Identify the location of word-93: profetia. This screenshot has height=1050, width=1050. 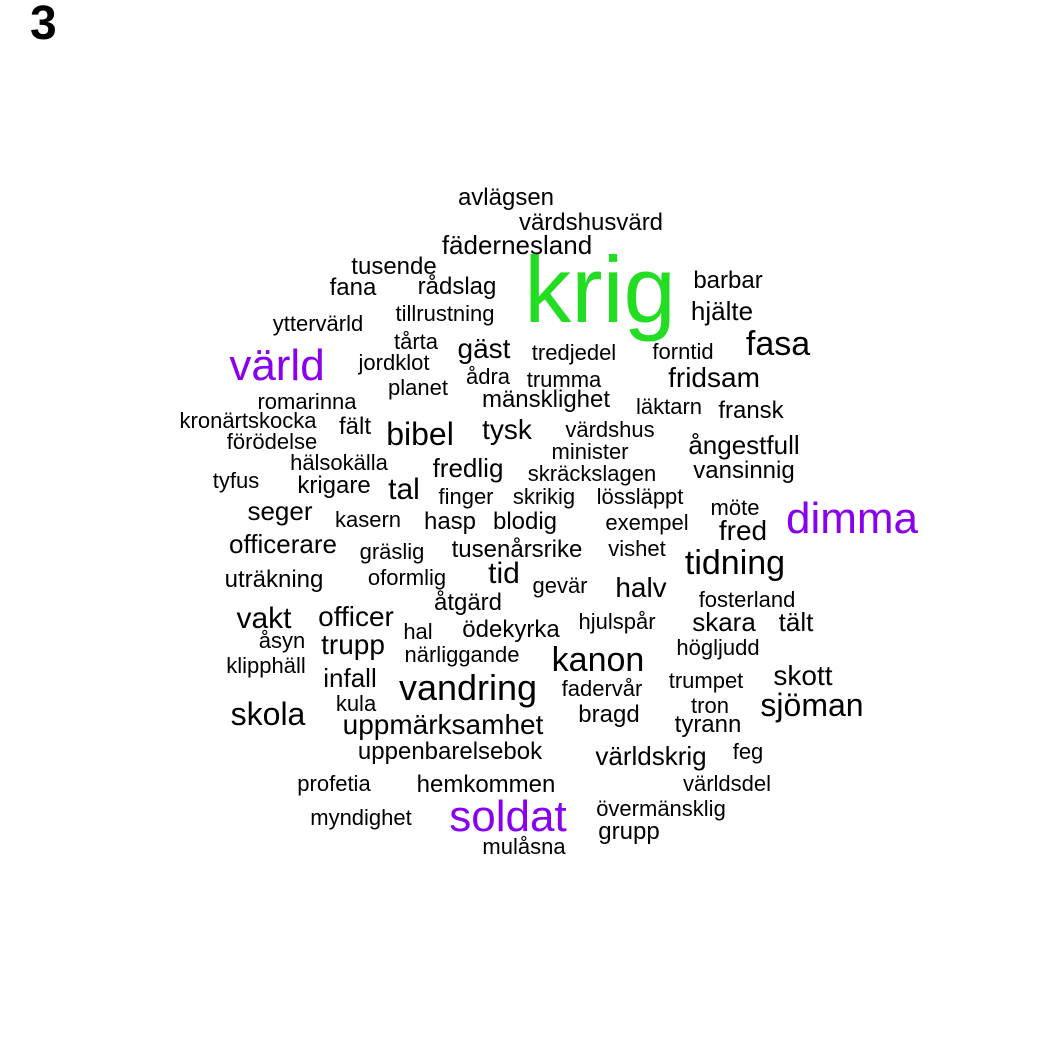
(334, 783).